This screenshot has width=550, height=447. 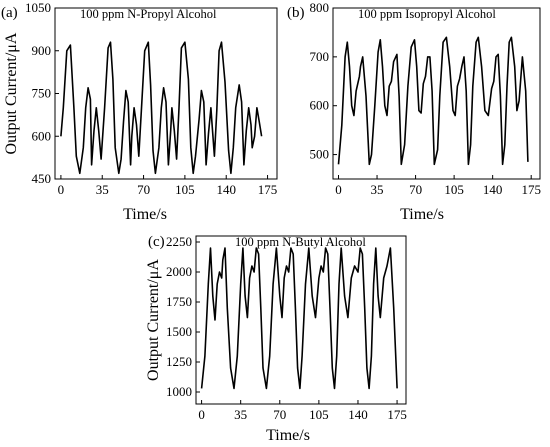 I want to click on annotation: 100 ppm N-Butyl Alcohol, so click(x=300, y=242).